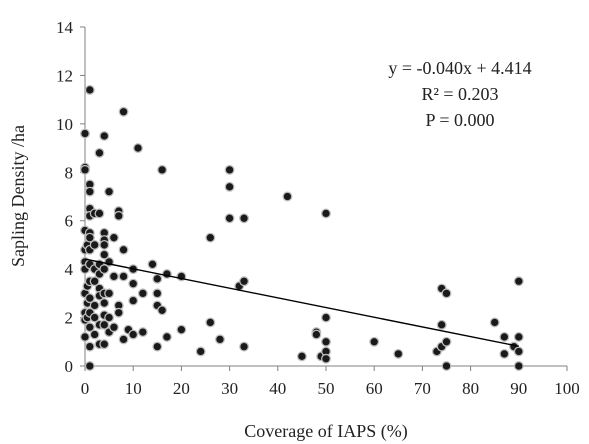 This screenshot has height=444, width=589. Describe the element at coordinates (85, 388) in the screenshot. I see `x-tick-label: 0` at that location.